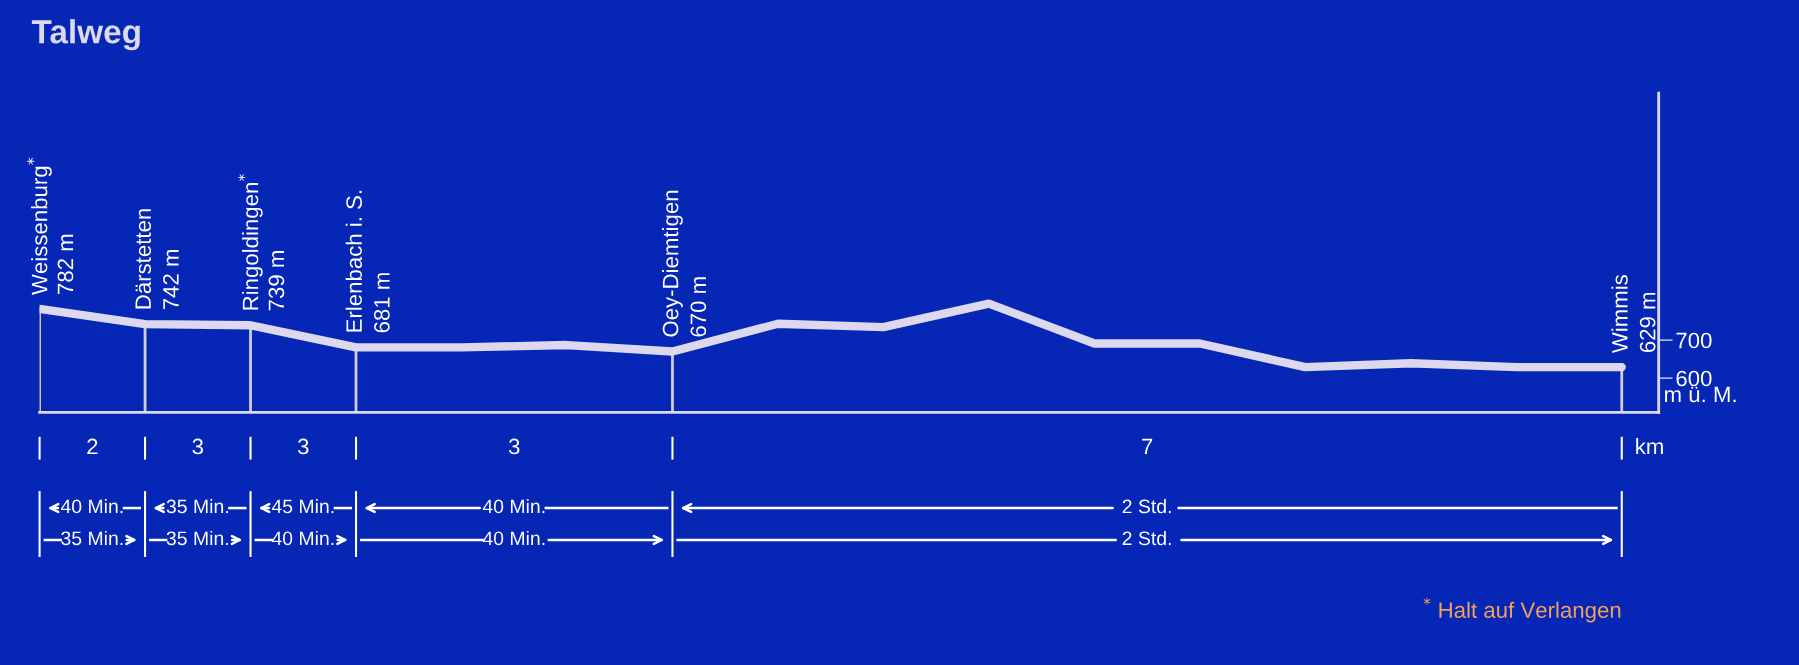  I want to click on chart-title: Talweg, so click(85, 35).